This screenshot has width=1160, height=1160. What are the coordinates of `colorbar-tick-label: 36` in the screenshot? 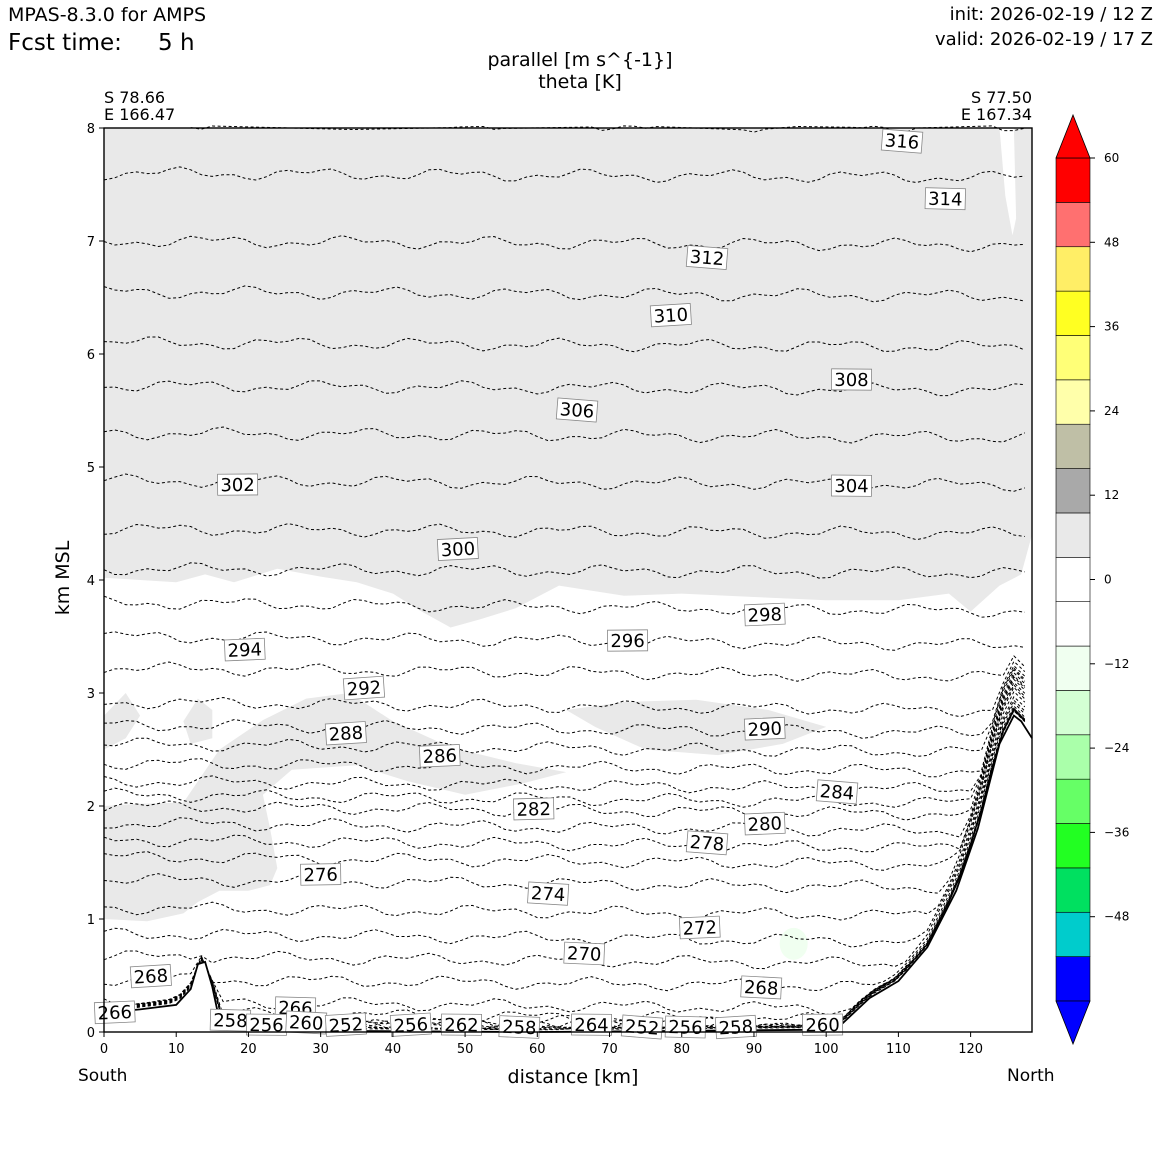 It's located at (1111, 327).